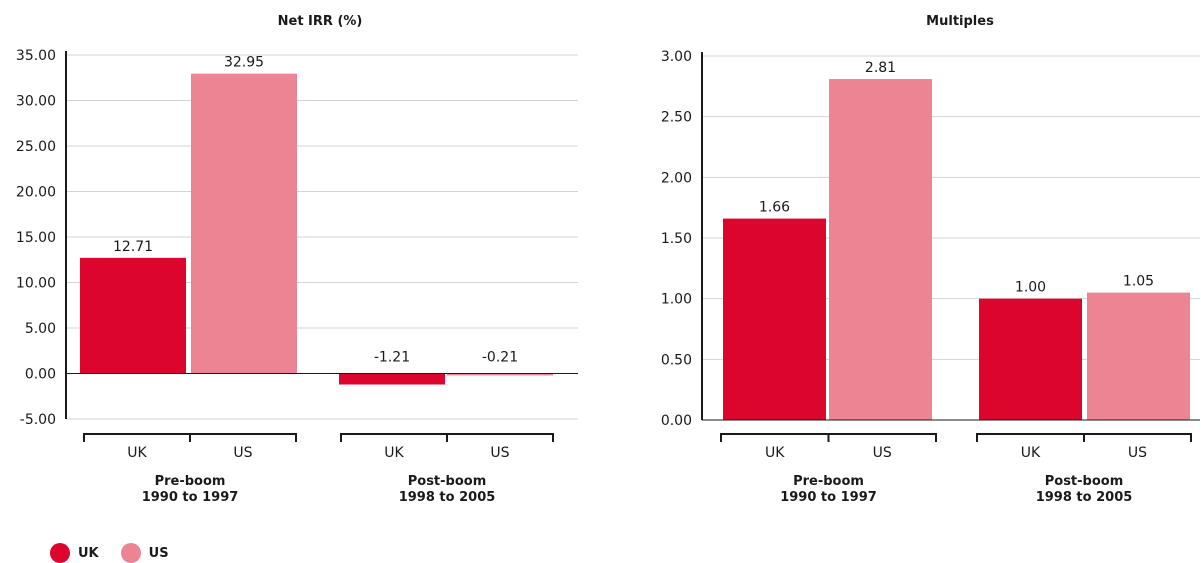 This screenshot has width=1201, height=563. What do you see at coordinates (1138, 282) in the screenshot?
I see `data-label: 1.05` at bounding box center [1138, 282].